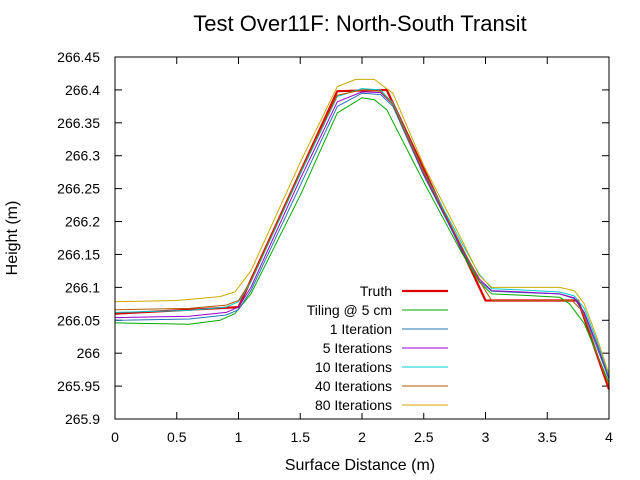 Image resolution: width=640 pixels, height=480 pixels. What do you see at coordinates (82, 156) in the screenshot?
I see `y-tick-label: 266.3` at bounding box center [82, 156].